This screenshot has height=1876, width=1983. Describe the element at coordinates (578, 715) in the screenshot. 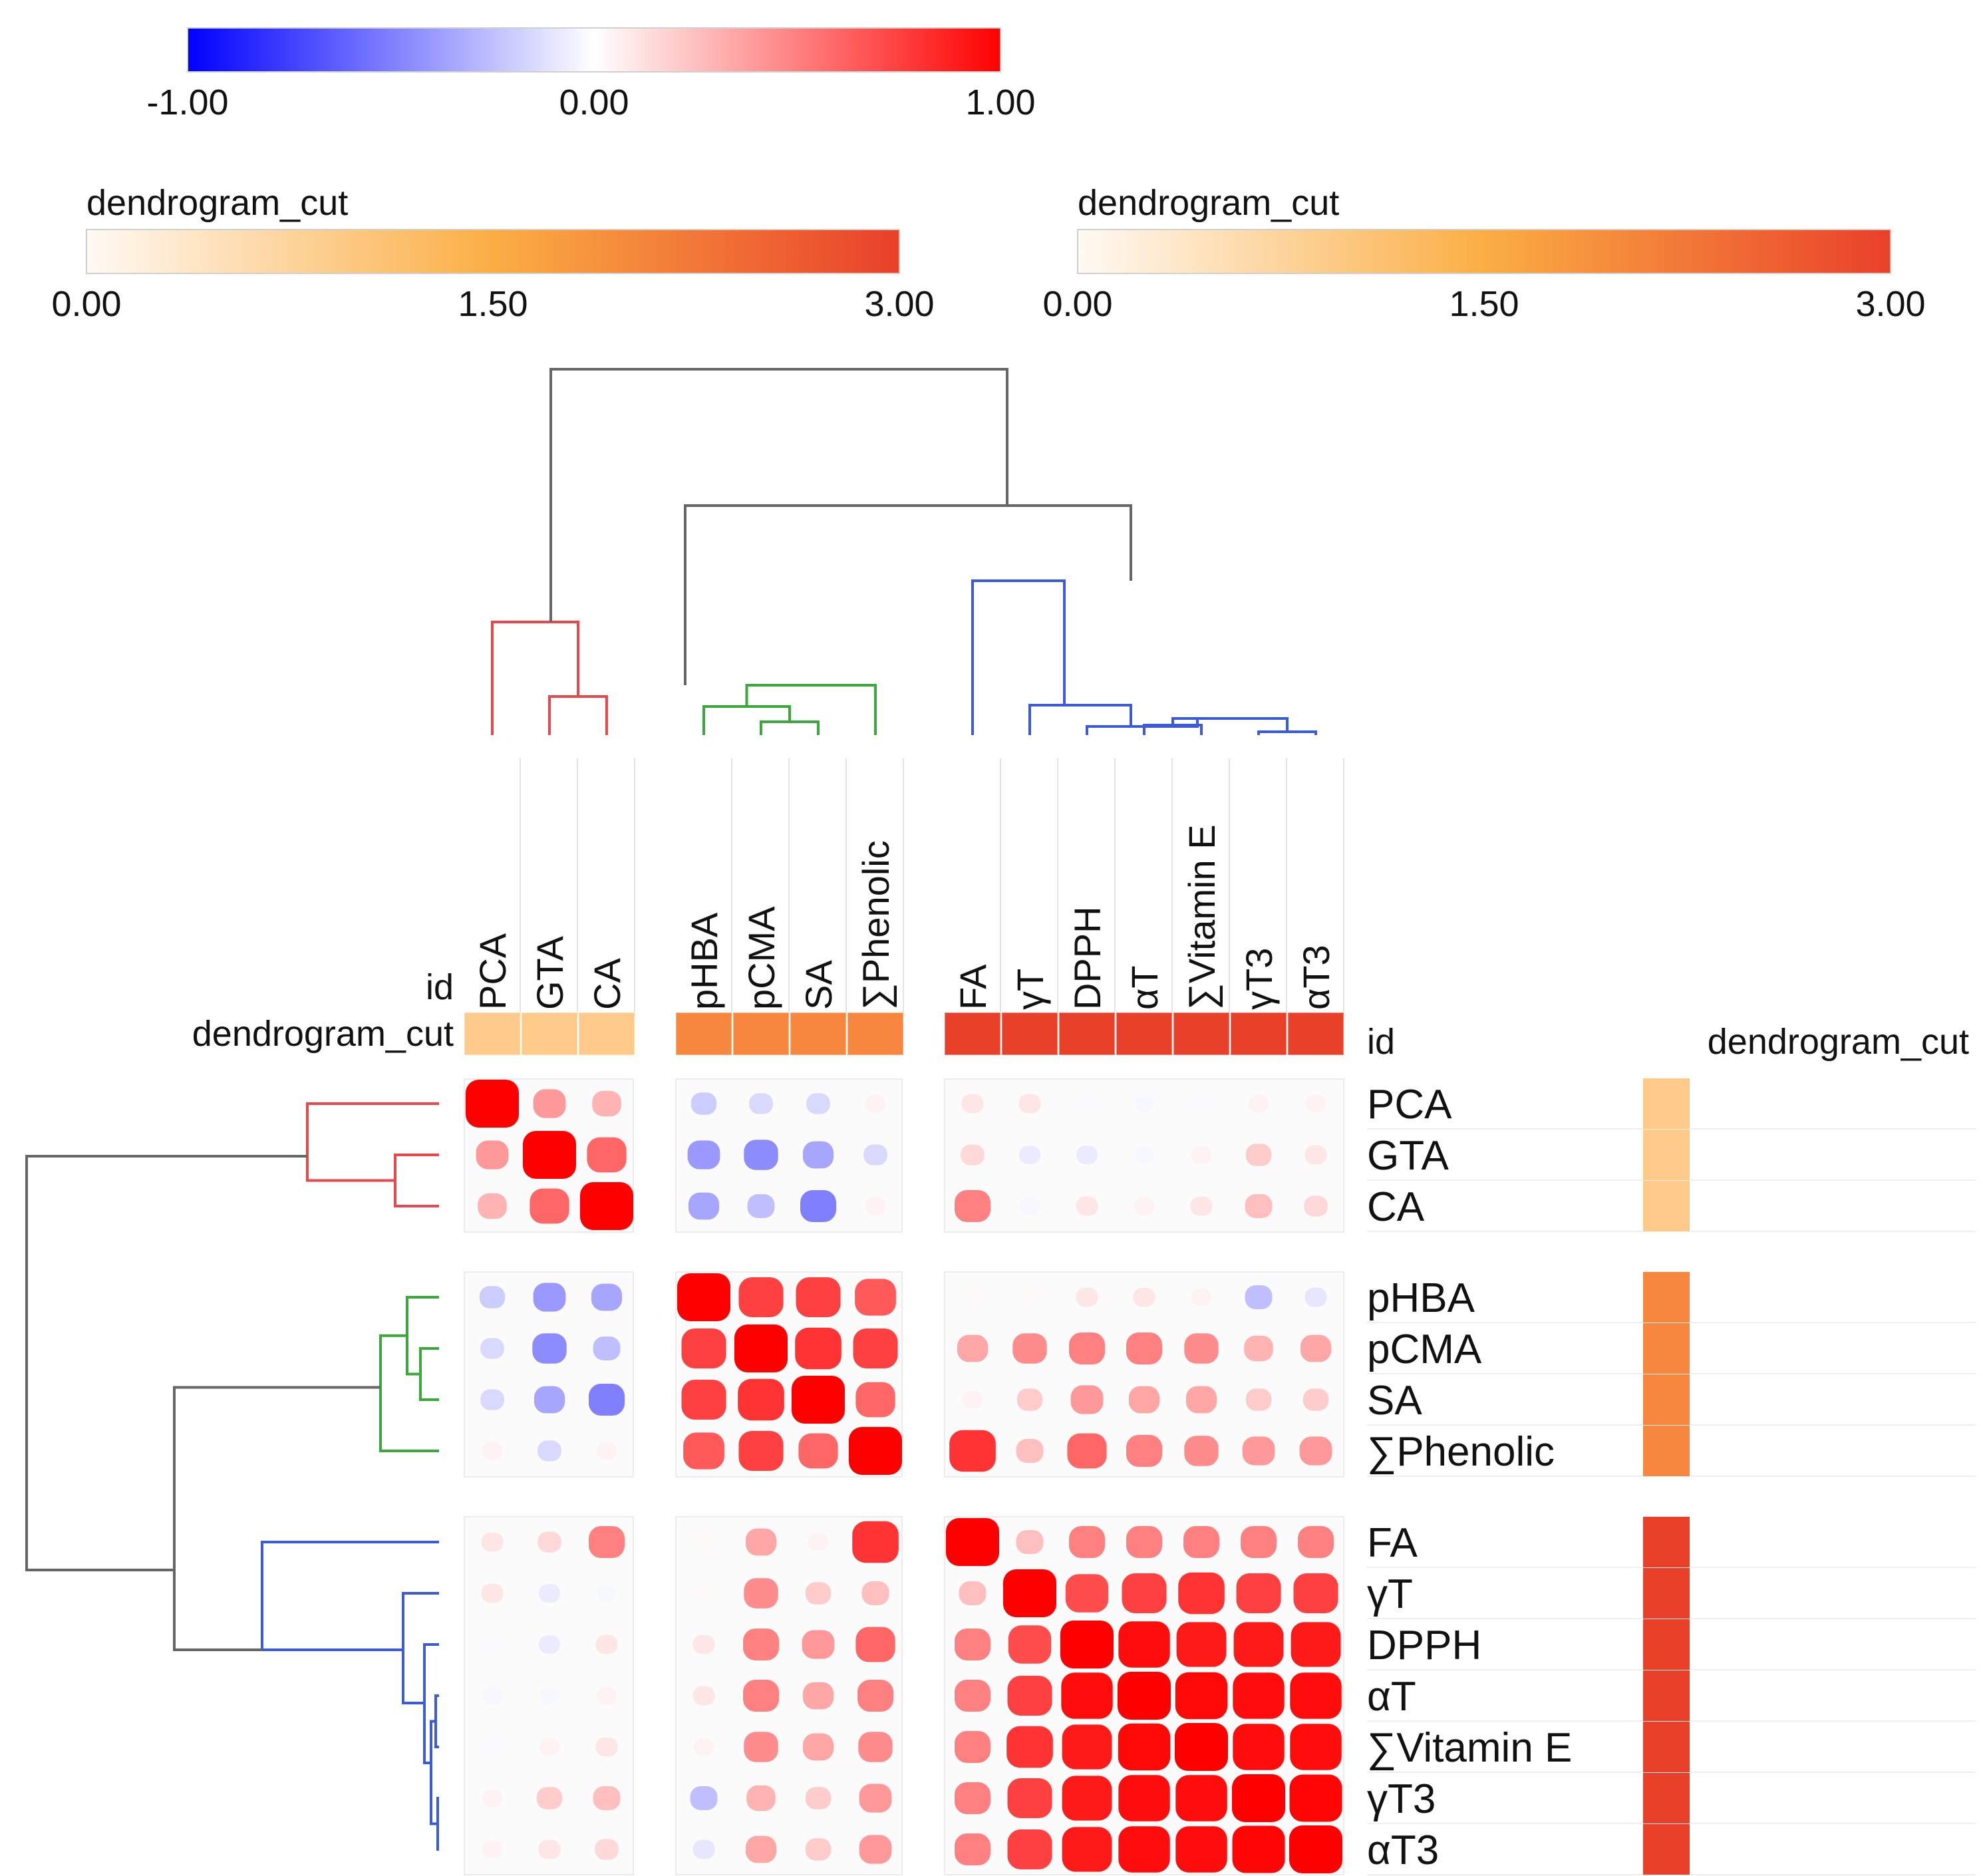

I see `col-link-gta-ca` at that location.